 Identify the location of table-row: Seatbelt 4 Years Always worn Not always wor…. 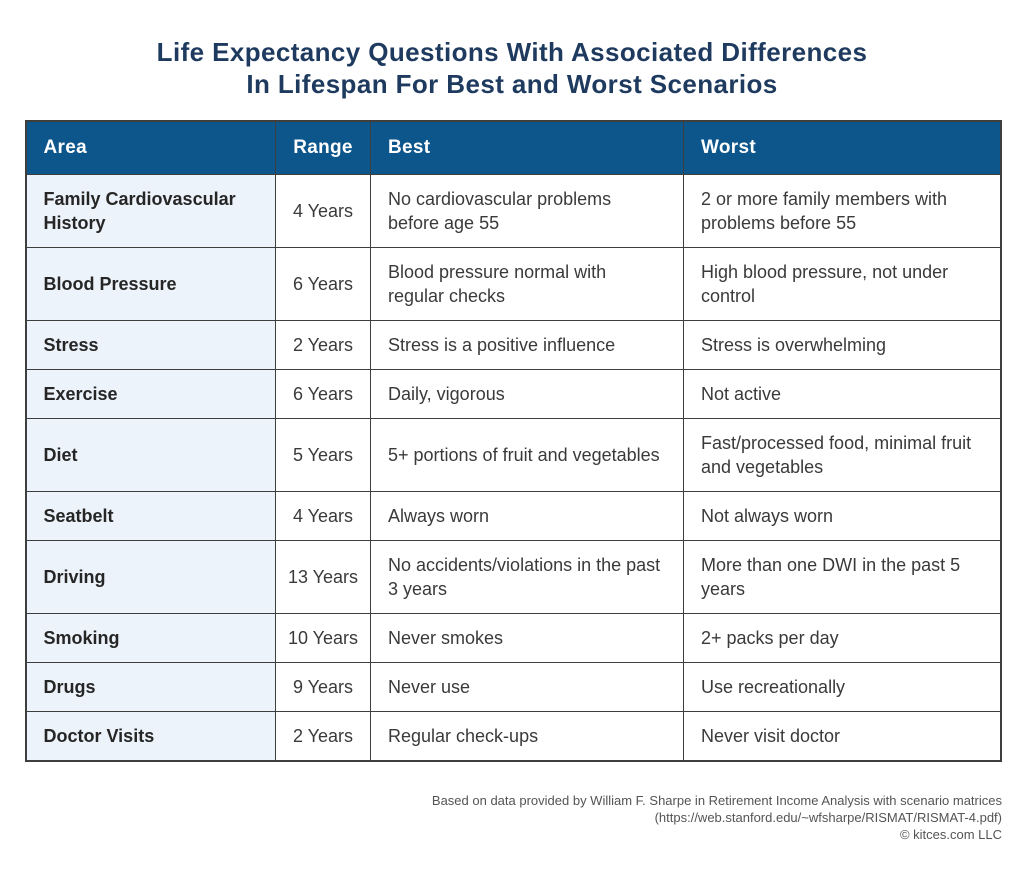
(513, 516).